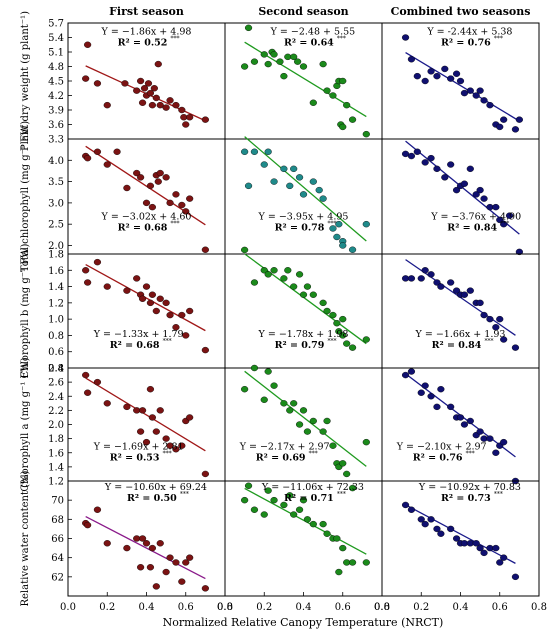  I want to click on regression-equation: Y = −11.06x + 72.33, so click(312, 487).